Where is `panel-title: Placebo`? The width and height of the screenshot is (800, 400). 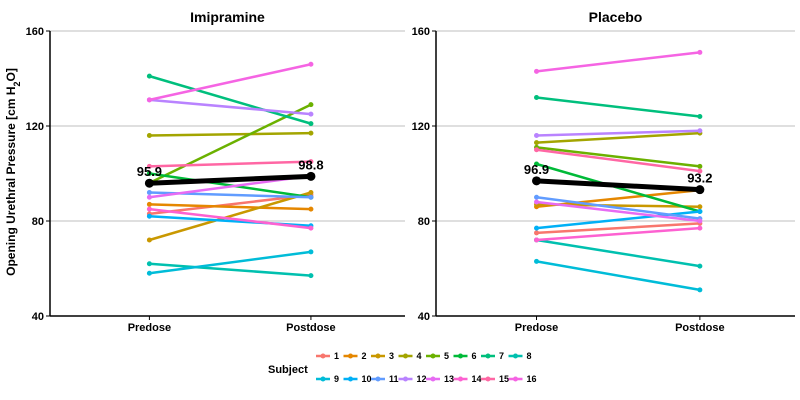
panel-title: Placebo is located at coordinates (616, 17).